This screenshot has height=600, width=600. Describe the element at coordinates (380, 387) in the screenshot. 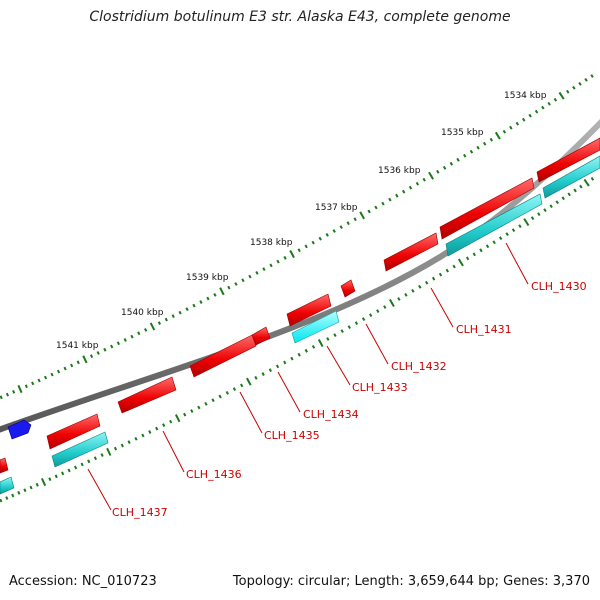

I see `gene-label: CLH_1433` at that location.